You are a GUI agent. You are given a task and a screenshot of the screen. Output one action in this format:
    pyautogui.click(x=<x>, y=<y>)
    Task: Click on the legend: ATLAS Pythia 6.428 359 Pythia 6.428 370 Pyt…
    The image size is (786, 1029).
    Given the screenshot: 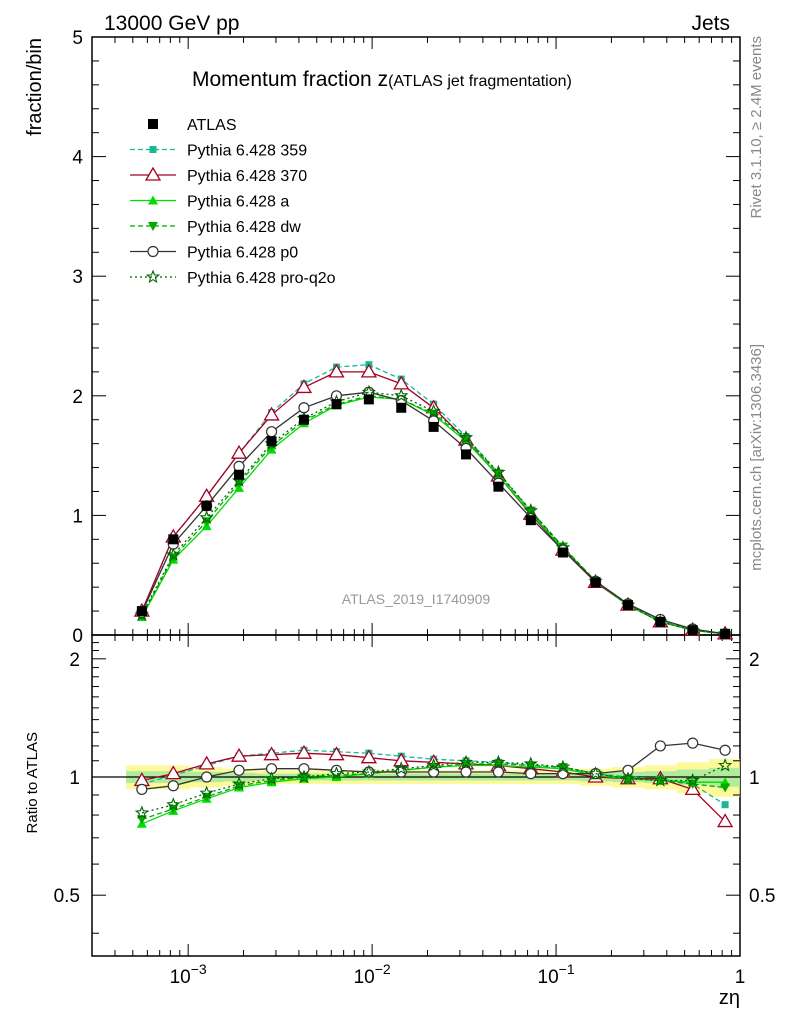 What is the action you would take?
    pyautogui.click(x=233, y=202)
    